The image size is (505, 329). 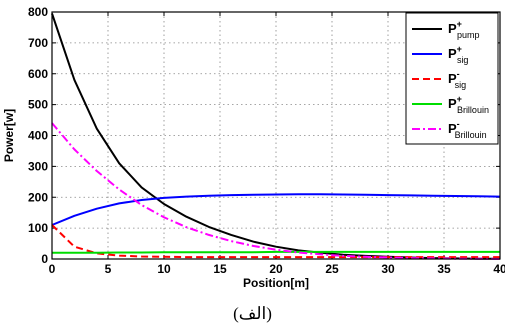 I want to click on legend: P+ pump P+ sig P-sig P+ Brillouin P-Brillouin, so click(x=452, y=78).